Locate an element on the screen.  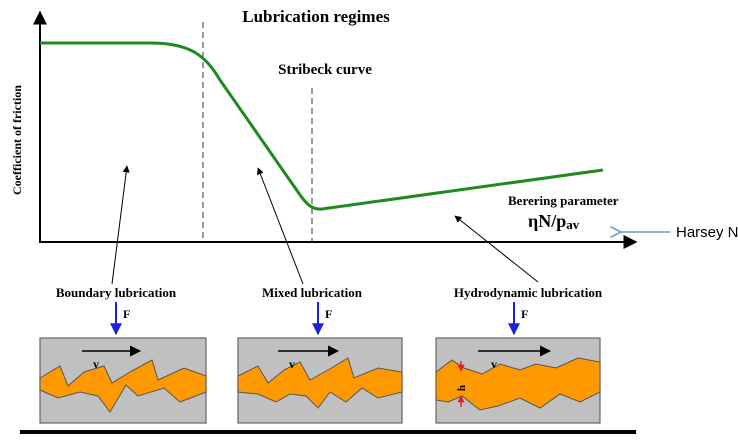
contact-block-boundary: v is located at coordinates (123, 380).